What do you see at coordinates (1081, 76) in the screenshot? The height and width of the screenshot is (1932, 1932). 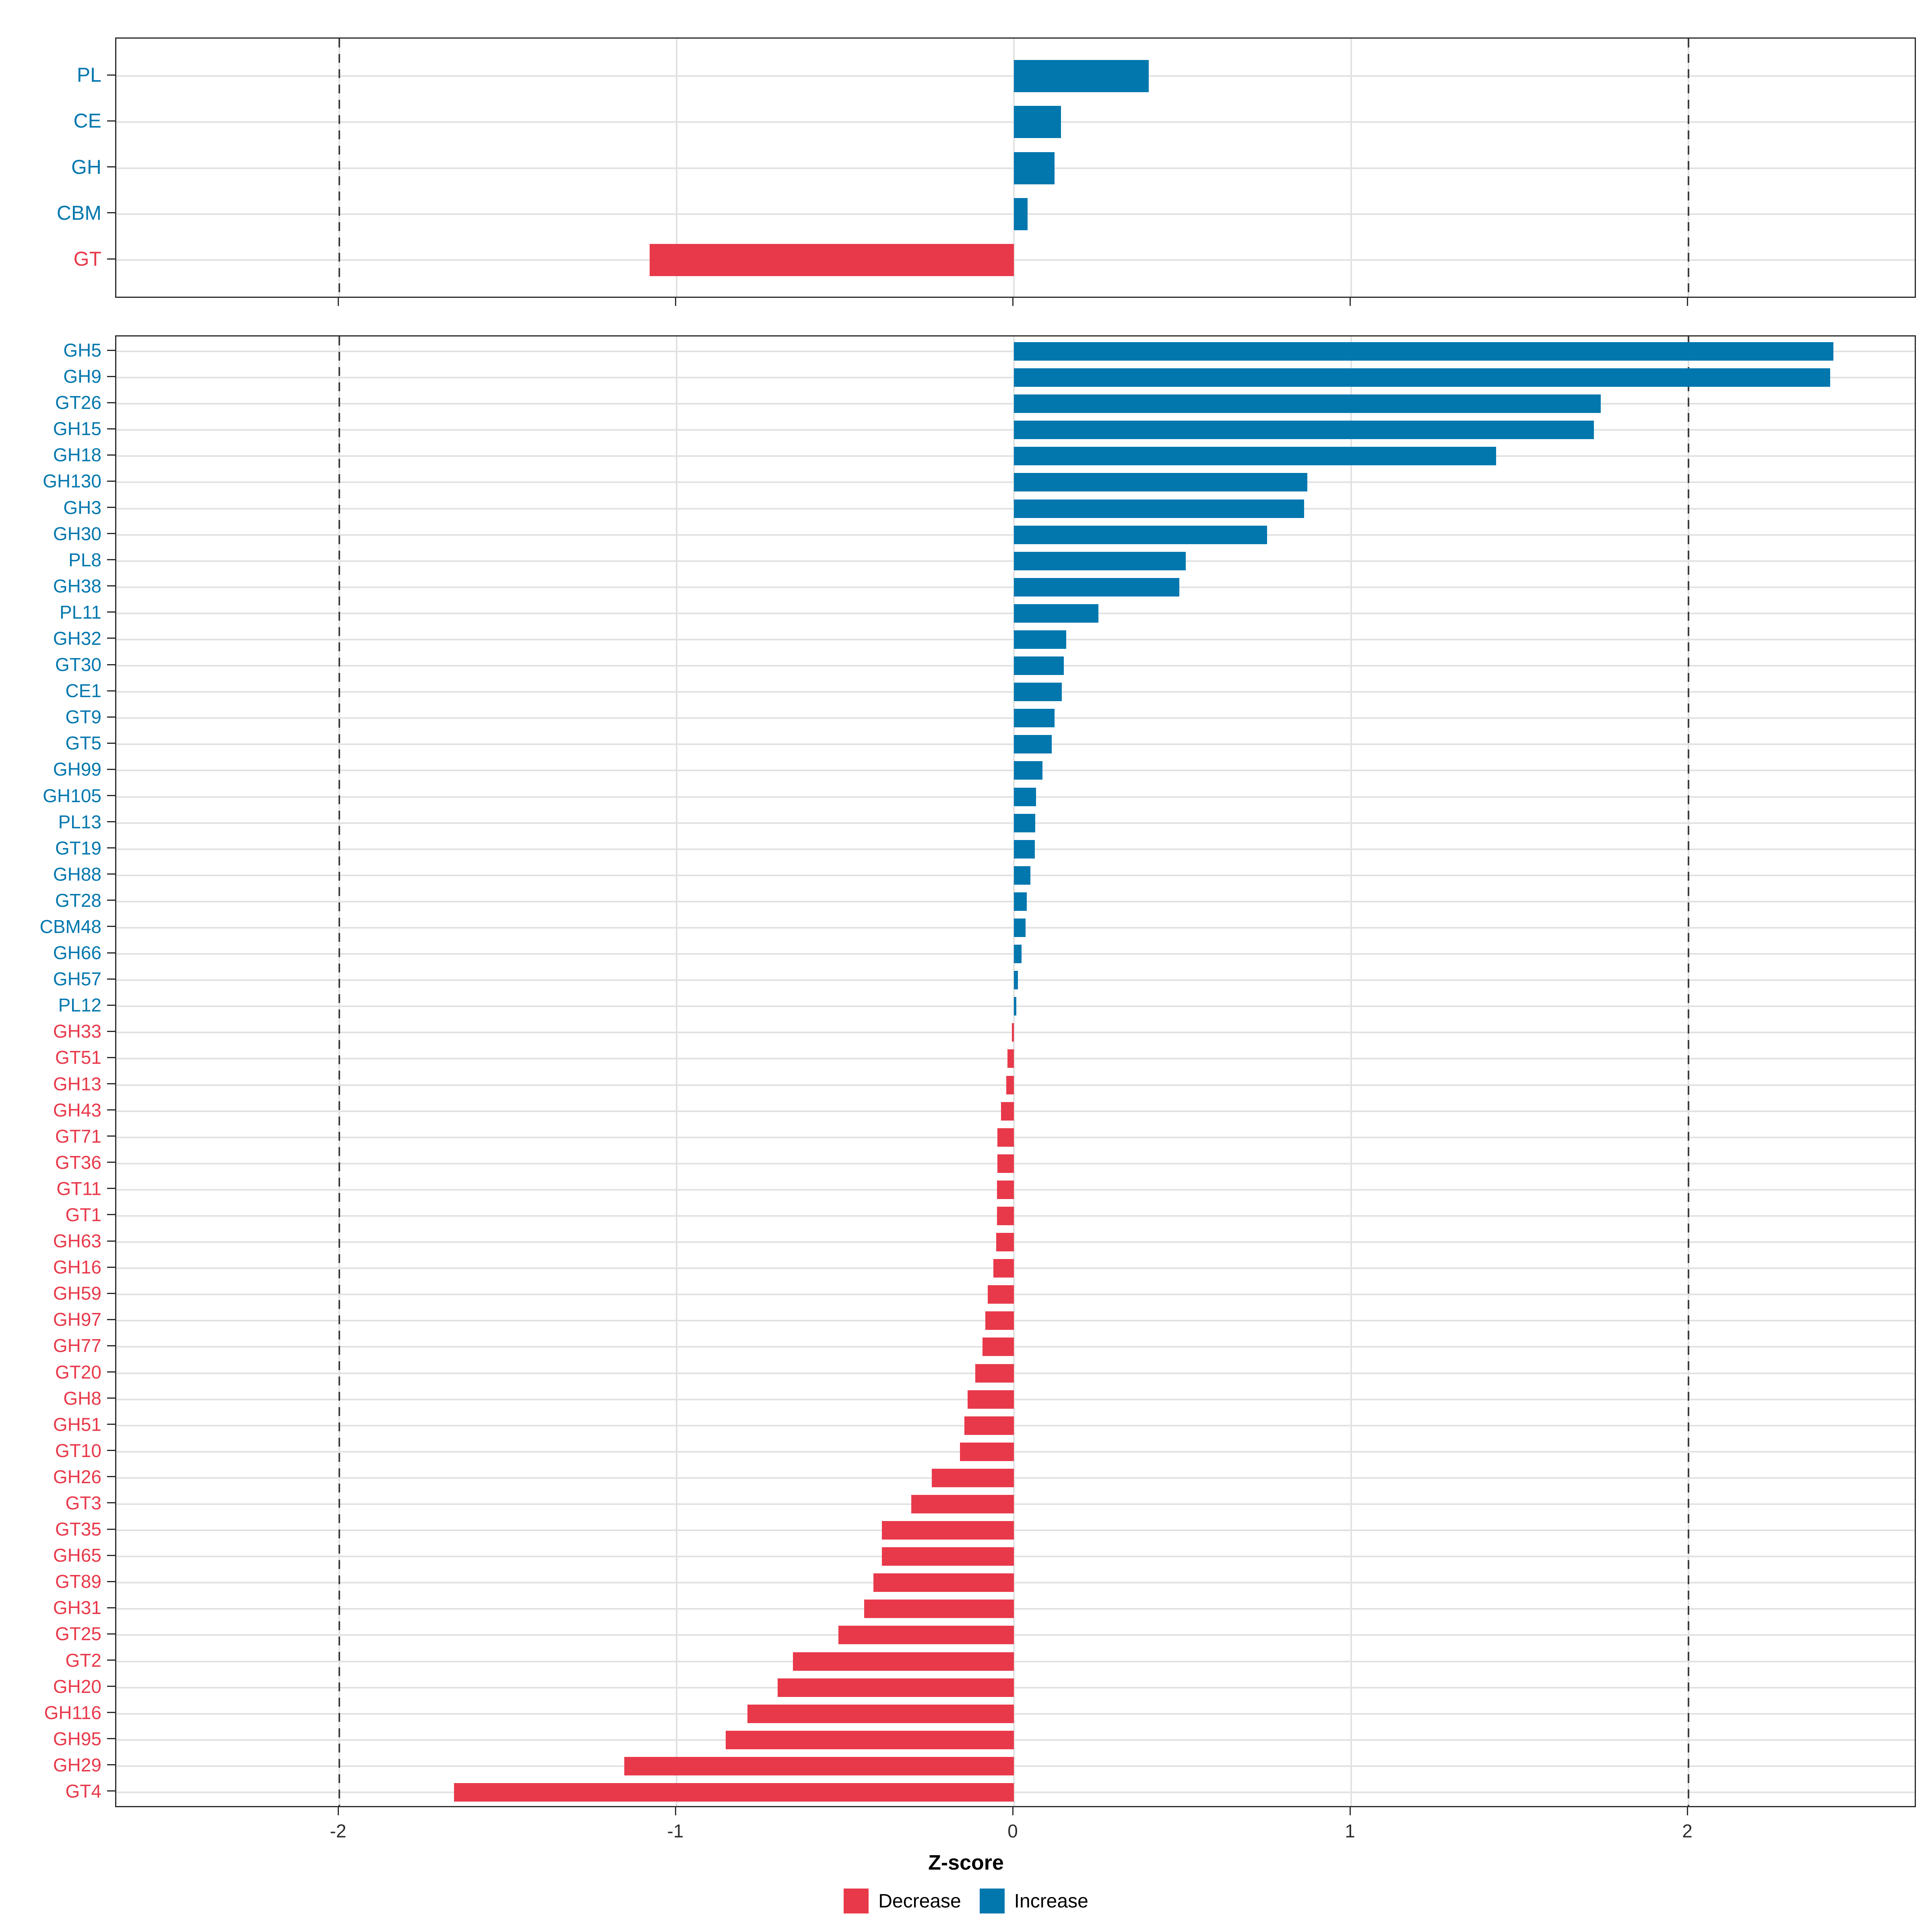 I see `bar-PL` at bounding box center [1081, 76].